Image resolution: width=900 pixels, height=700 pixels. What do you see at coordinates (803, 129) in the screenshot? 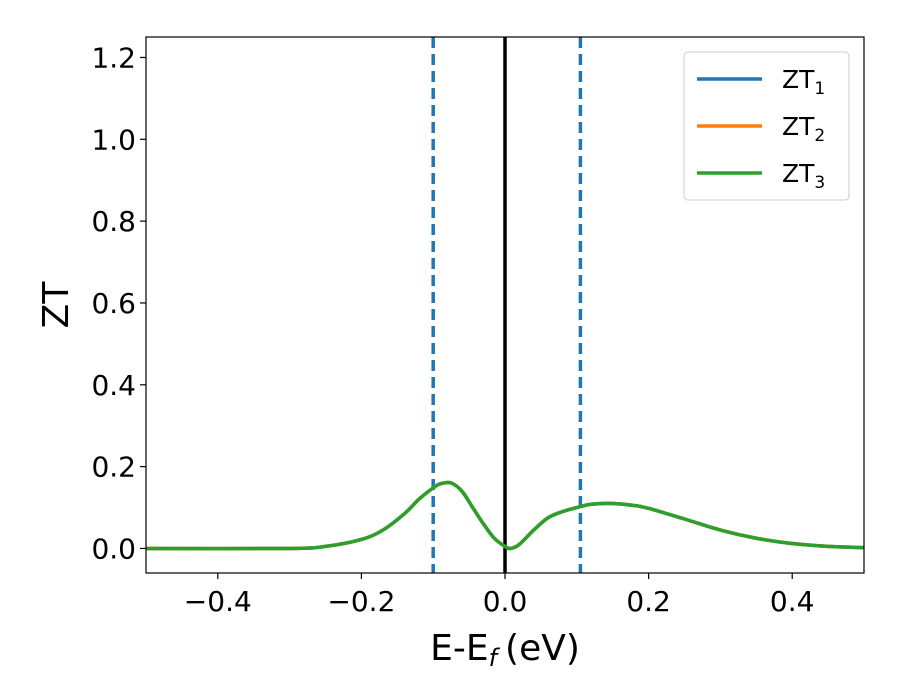
I see `legend-label-zt2: ZT2` at bounding box center [803, 129].